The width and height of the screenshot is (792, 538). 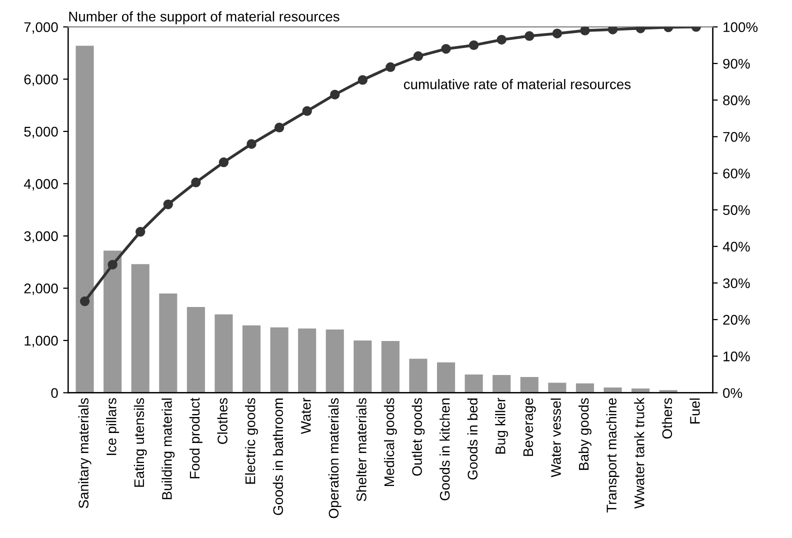 I want to click on y-tick-label: 2,000, so click(x=41, y=290).